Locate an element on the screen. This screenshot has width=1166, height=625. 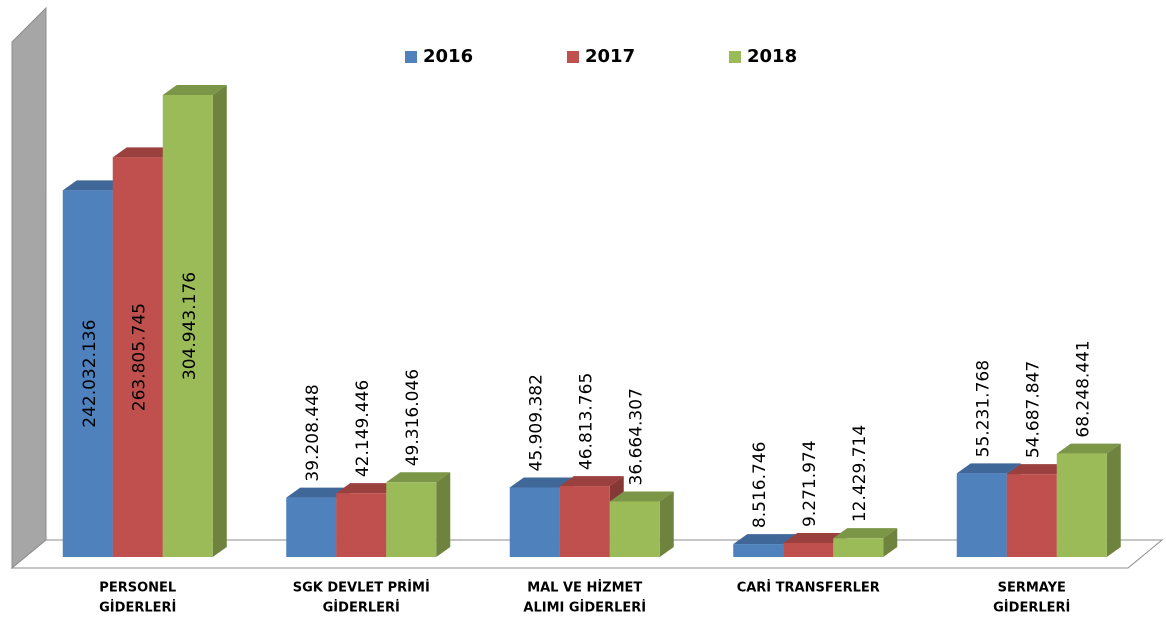
x-tick-label: ALIMI GİDERLERİ is located at coordinates (584, 608).